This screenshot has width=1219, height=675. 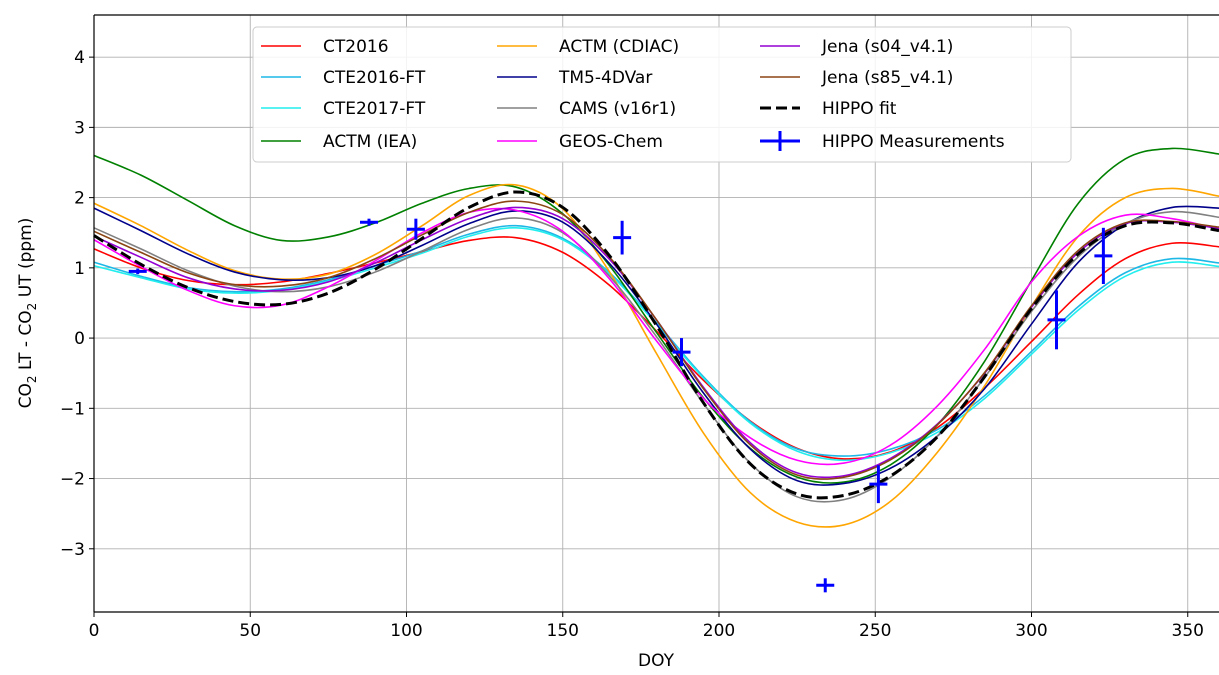 I want to click on y-tick-label: −3, so click(x=72, y=550).